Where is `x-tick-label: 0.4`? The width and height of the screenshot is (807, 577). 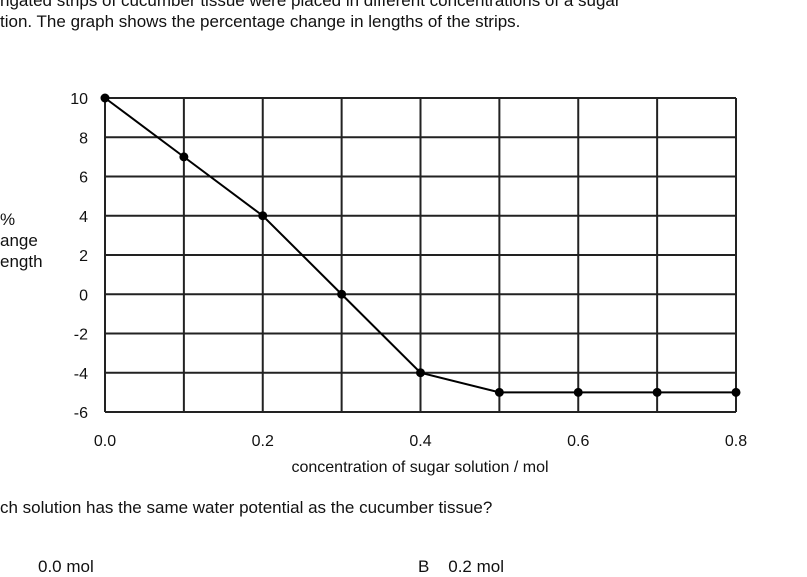
x-tick-label: 0.4 is located at coordinates (420, 441).